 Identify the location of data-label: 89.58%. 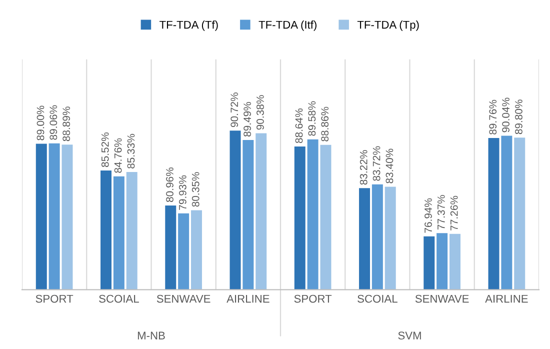
(312, 118).